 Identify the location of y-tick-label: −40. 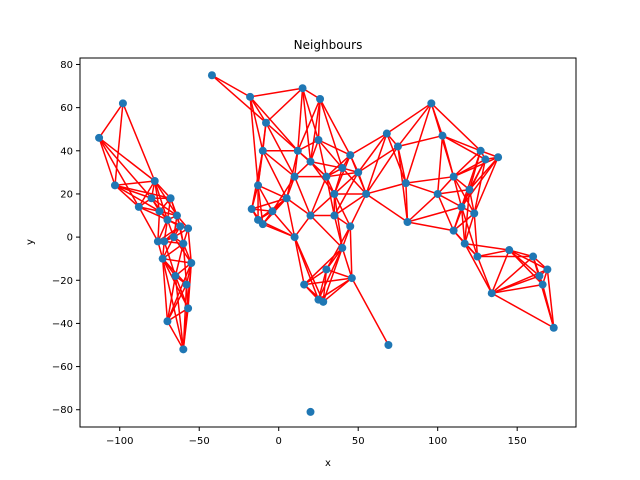
(62, 324).